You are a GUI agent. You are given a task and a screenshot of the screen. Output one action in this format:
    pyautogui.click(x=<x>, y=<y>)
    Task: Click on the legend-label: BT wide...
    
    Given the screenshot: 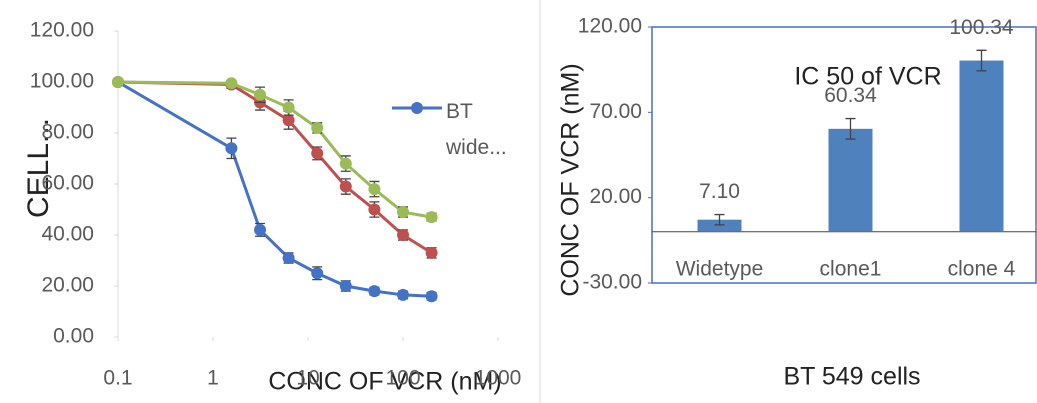 What is the action you would take?
    pyautogui.click(x=476, y=129)
    